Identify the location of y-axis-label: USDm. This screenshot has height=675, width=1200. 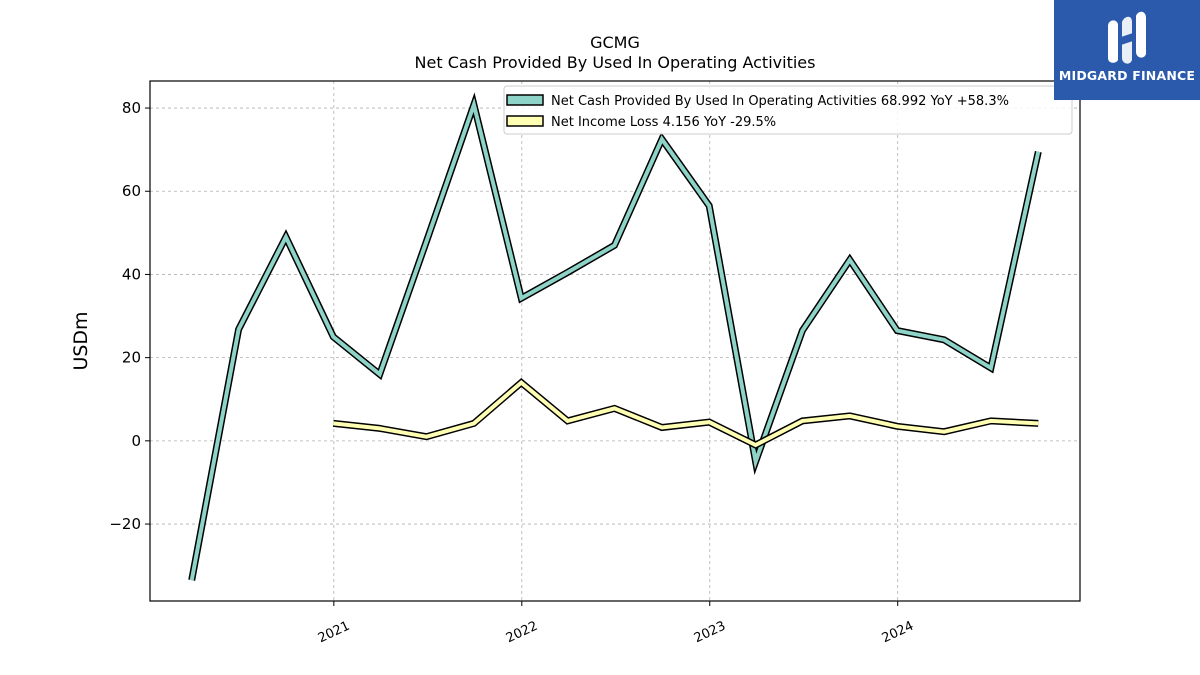
(81, 340).